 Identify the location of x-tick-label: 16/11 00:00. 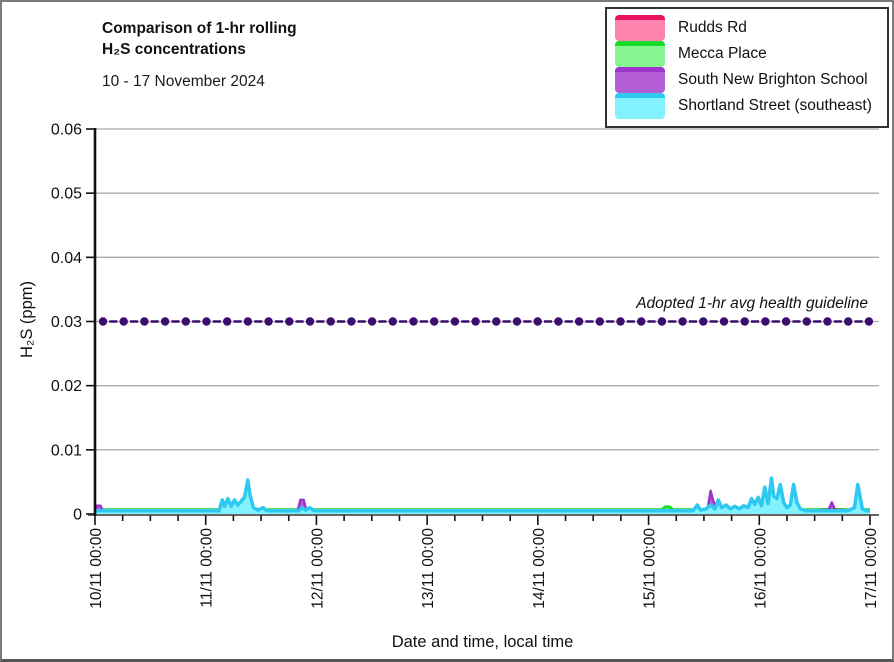
(760, 568).